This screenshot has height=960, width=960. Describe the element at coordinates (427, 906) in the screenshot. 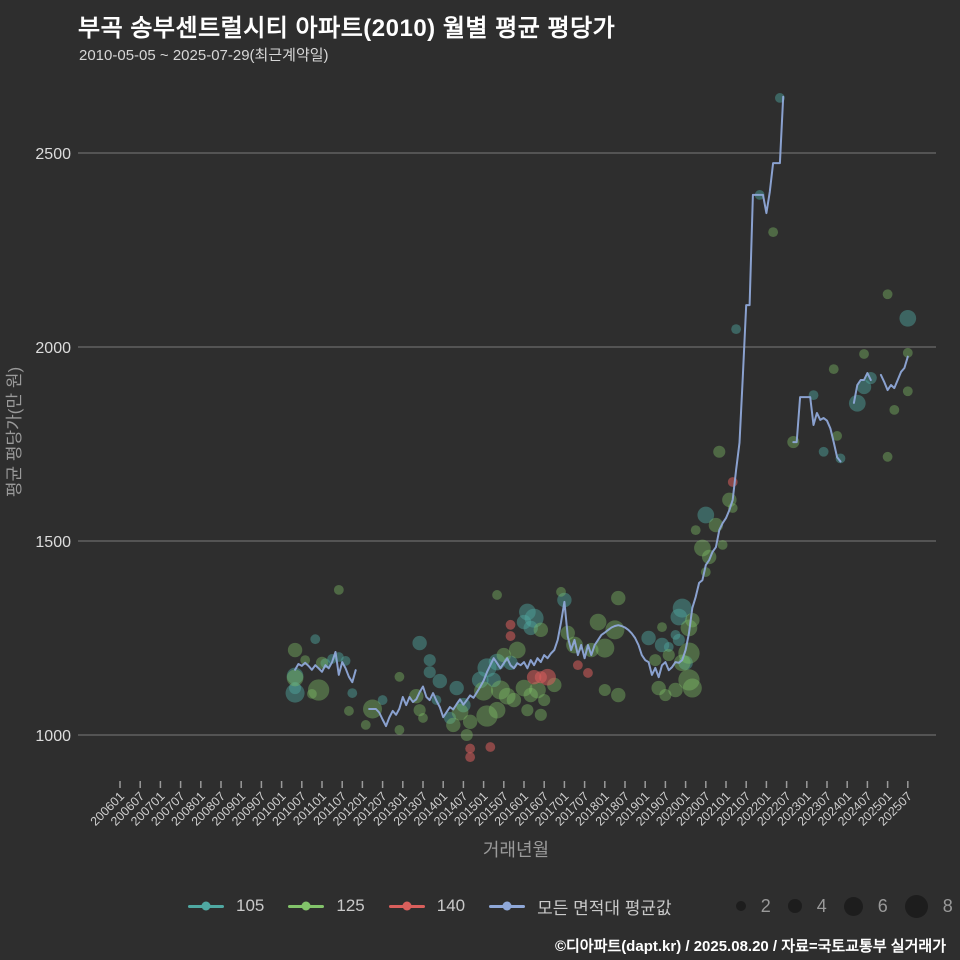

I see `legend-item-140: 140` at that location.